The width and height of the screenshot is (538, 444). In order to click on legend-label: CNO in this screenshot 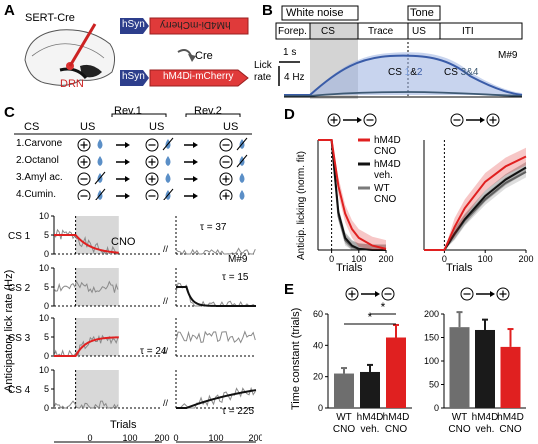, I will do `click(385, 199)`.